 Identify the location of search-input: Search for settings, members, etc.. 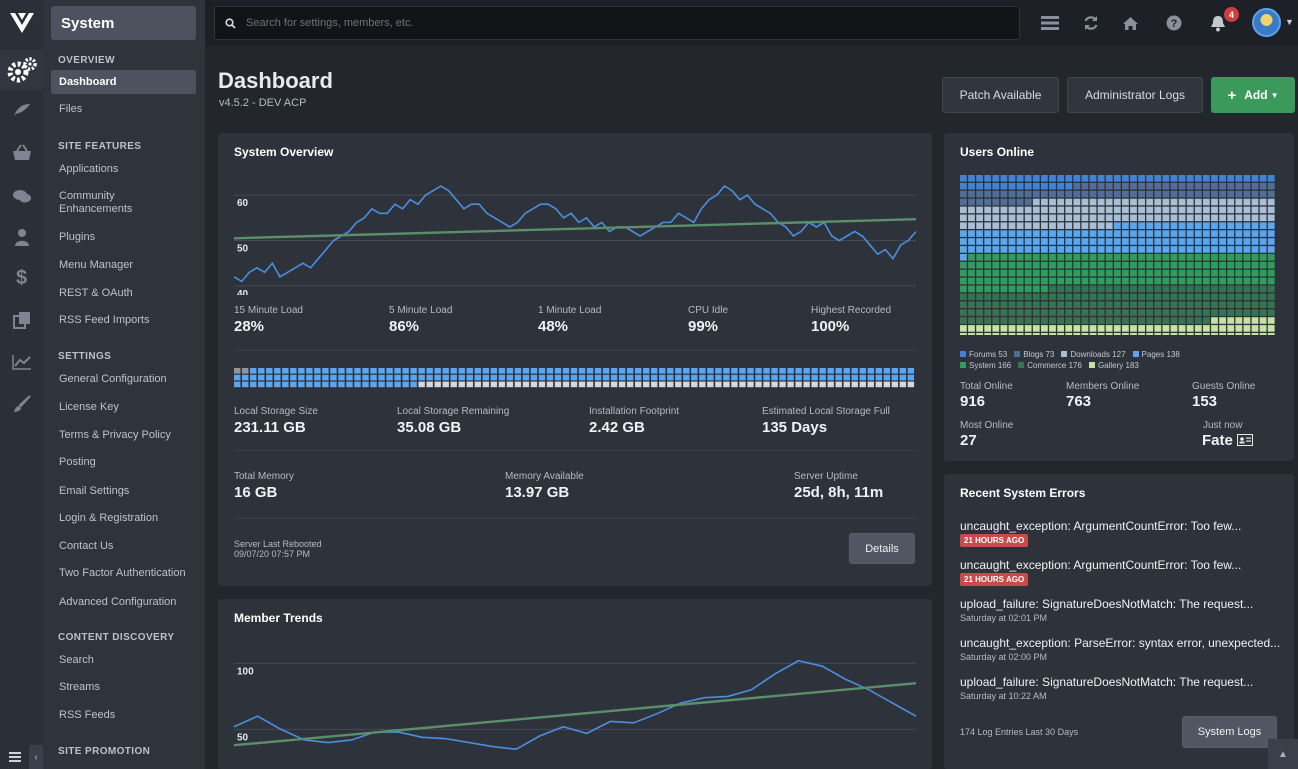
(617, 23).